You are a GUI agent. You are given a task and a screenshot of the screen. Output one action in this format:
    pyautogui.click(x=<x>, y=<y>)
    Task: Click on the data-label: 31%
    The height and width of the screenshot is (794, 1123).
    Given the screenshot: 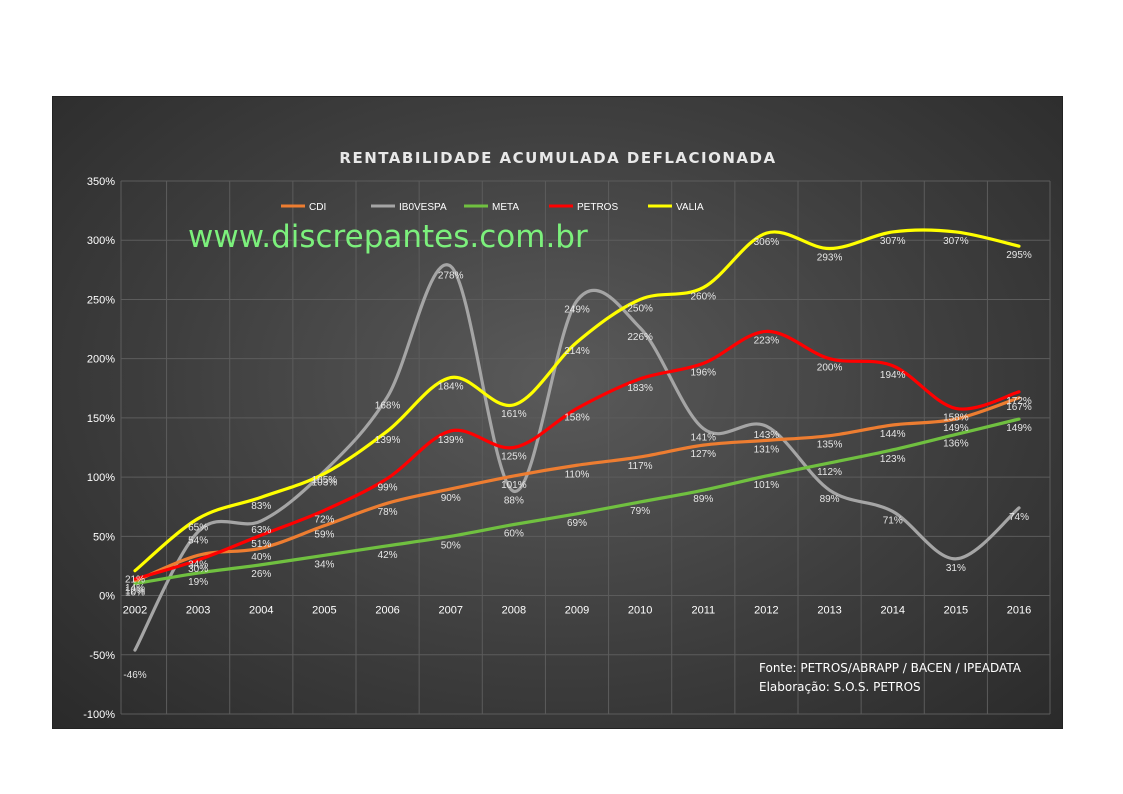 What is the action you would take?
    pyautogui.click(x=956, y=568)
    